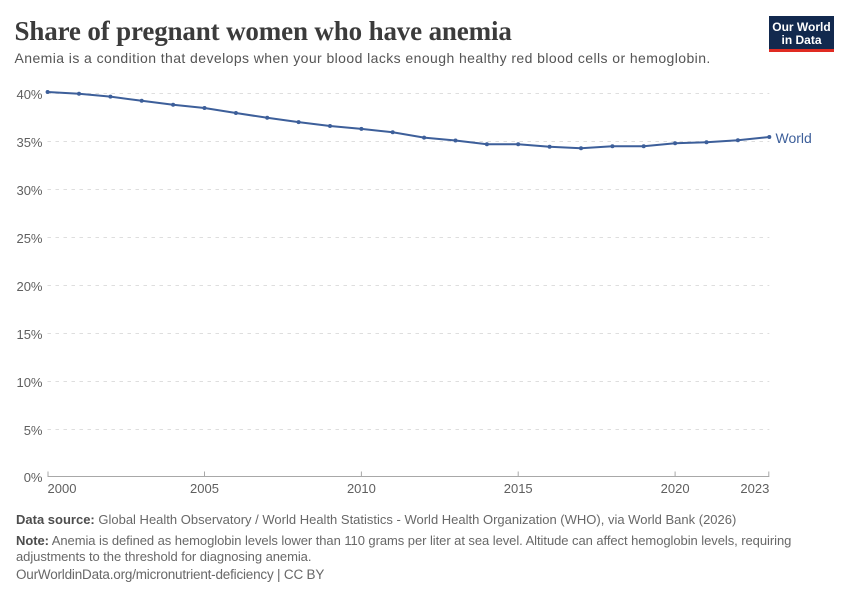  I want to click on svg-text: 25%, so click(29, 238).